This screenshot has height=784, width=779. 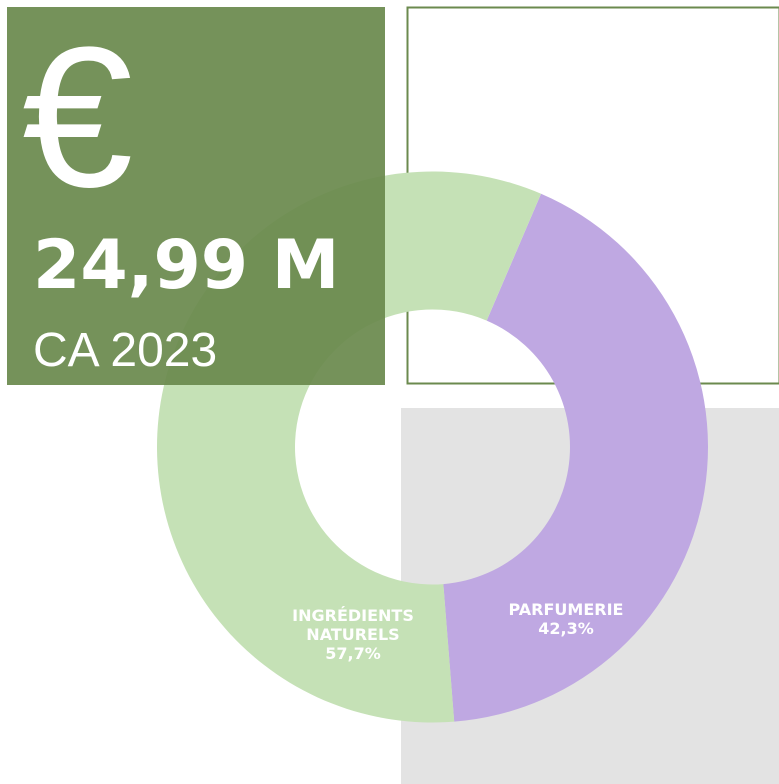 I want to click on slice-label: PARFUMERIE 42,3%, so click(x=566, y=619).